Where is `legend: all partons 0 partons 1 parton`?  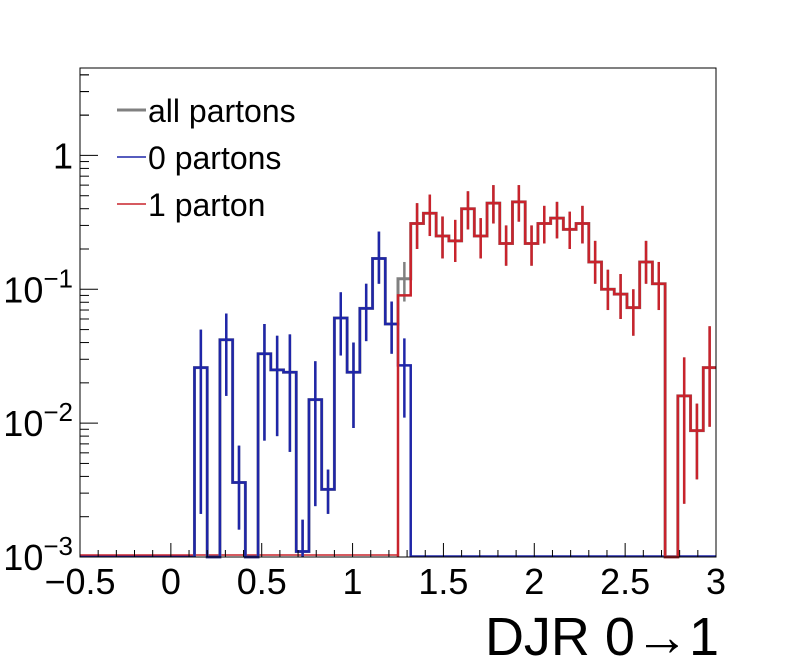 legend: all partons 0 partons 1 parton is located at coordinates (206, 158).